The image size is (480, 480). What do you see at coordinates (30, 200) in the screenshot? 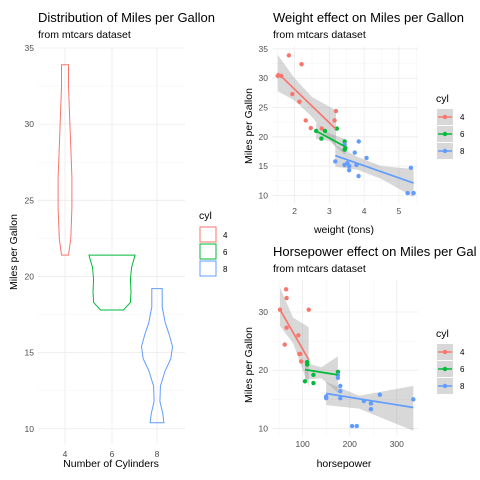
I see `y-tick-label: 25` at bounding box center [30, 200].